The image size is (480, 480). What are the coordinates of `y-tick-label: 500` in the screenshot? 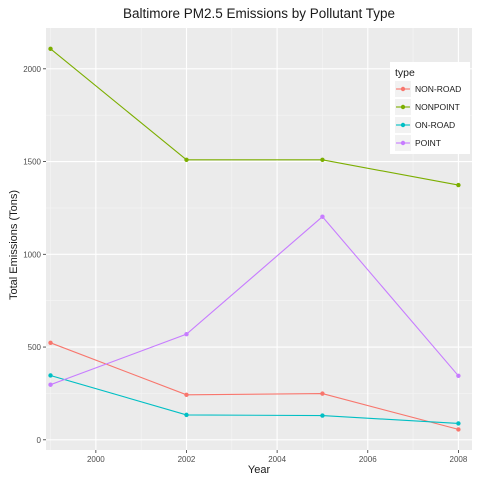 It's located at (35, 347).